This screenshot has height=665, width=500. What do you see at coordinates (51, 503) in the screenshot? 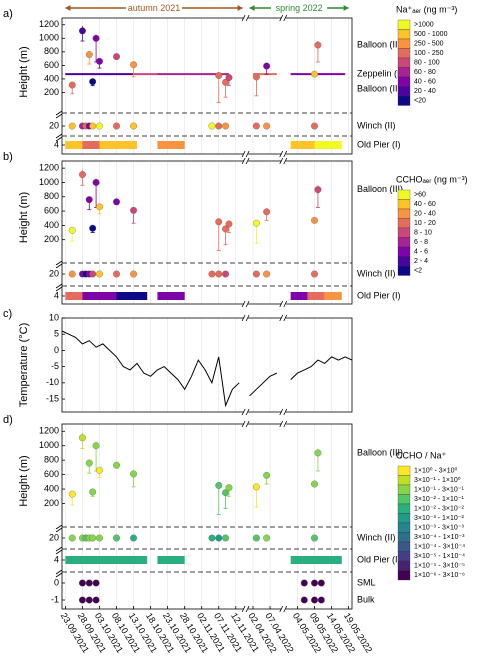
I see `y-tick-label: 200` at bounding box center [51, 503].